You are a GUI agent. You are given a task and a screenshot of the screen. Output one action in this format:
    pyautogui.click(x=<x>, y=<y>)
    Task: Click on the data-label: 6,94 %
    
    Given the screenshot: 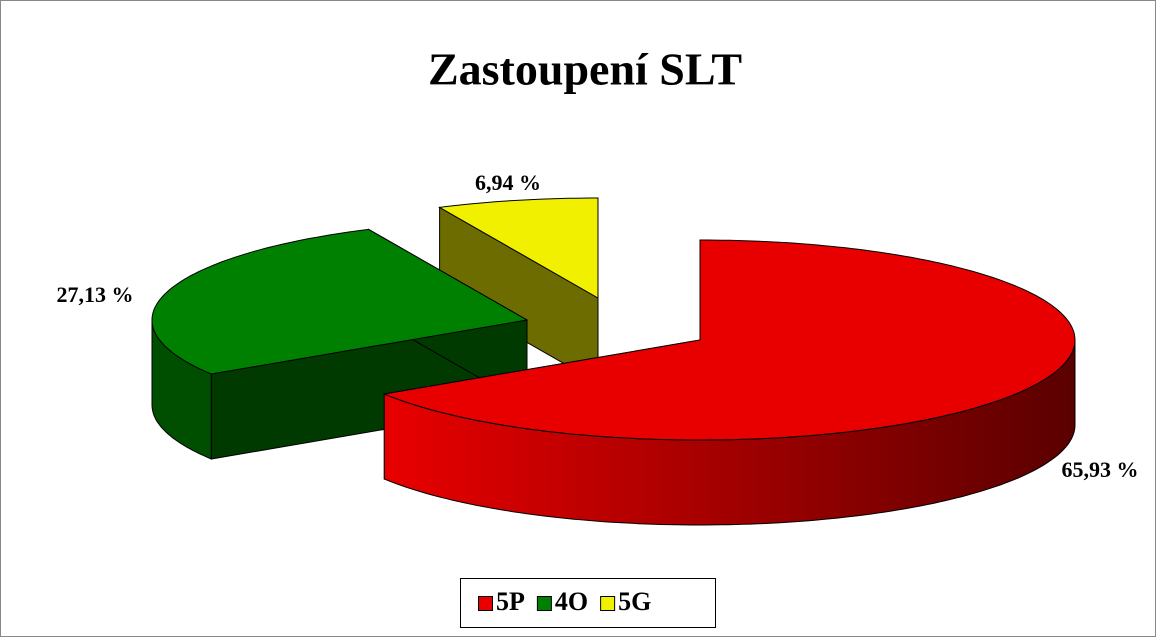 What is the action you would take?
    pyautogui.click(x=508, y=182)
    